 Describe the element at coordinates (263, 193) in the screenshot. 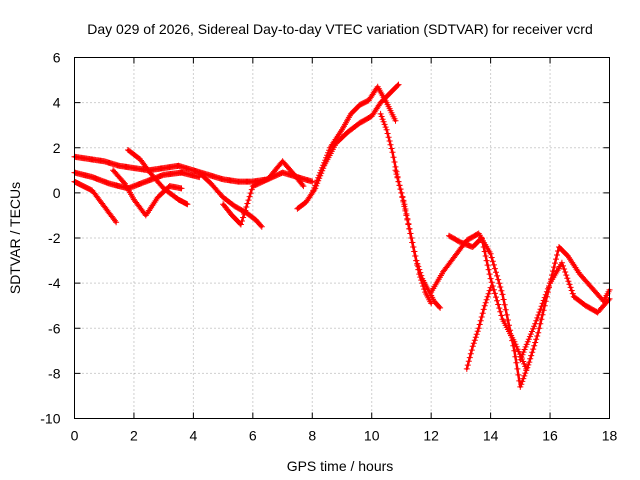

I see `series-sat-g` at that location.